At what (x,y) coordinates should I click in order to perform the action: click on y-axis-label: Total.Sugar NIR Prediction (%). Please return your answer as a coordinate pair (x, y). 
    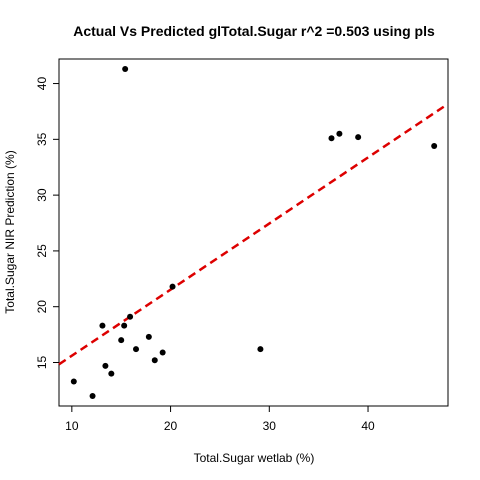
    Looking at the image, I should click on (10, 231).